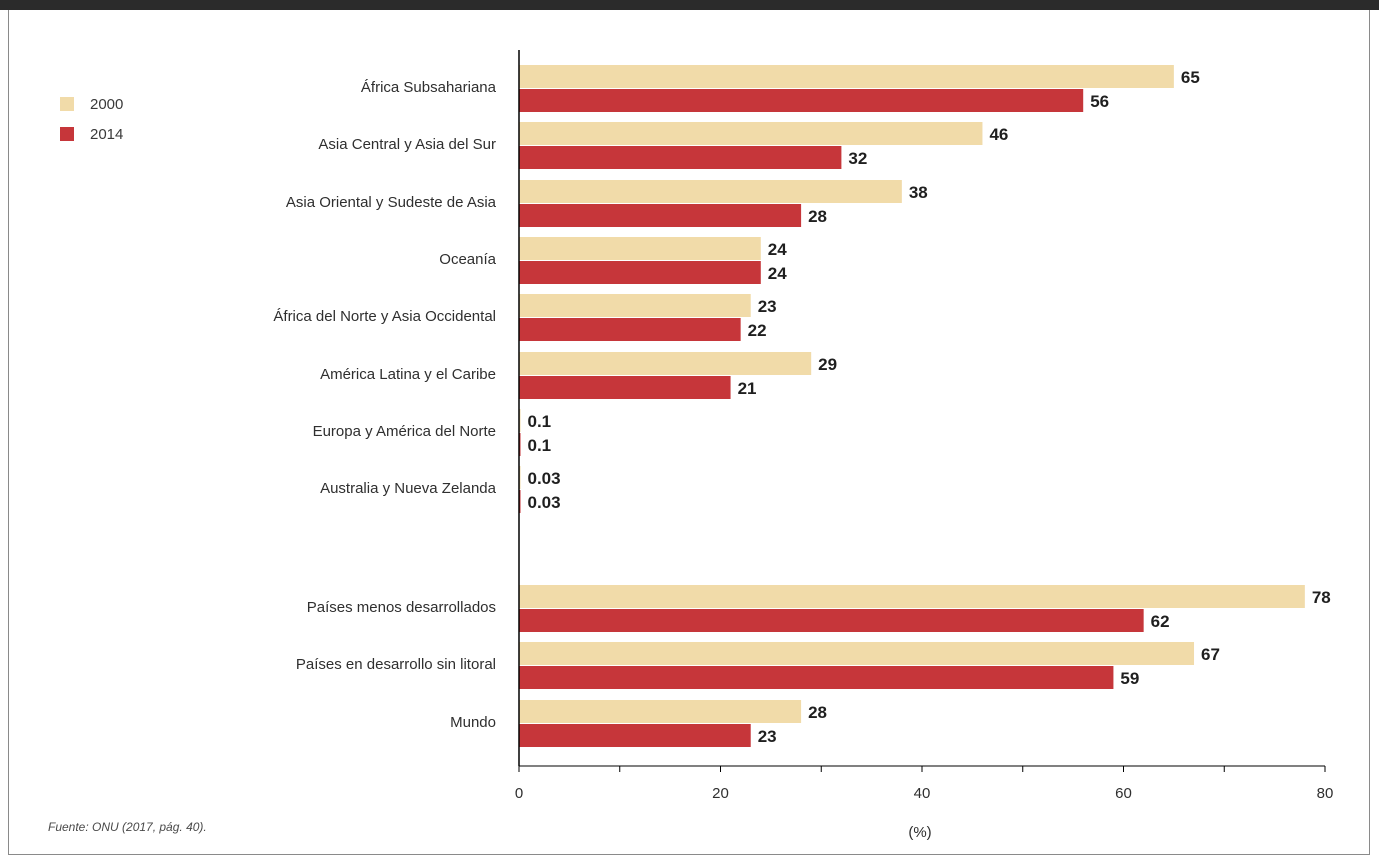 The image size is (1379, 859). I want to click on x-axis-title: (%), so click(919, 832).